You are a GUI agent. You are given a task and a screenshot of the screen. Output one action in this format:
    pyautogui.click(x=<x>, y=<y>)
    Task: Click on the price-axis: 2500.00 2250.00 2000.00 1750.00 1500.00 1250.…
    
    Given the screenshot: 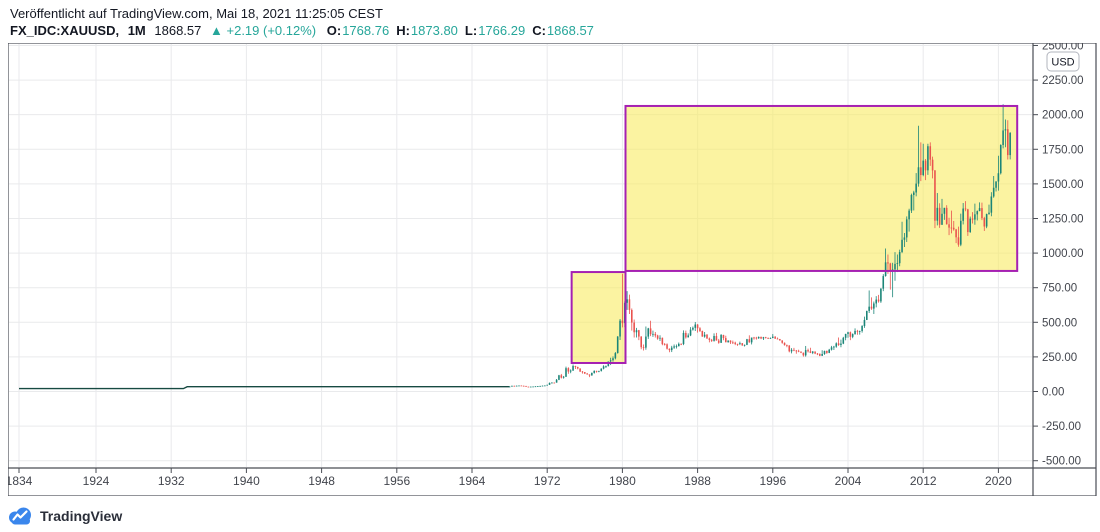 What is the action you would take?
    pyautogui.click(x=1058, y=254)
    